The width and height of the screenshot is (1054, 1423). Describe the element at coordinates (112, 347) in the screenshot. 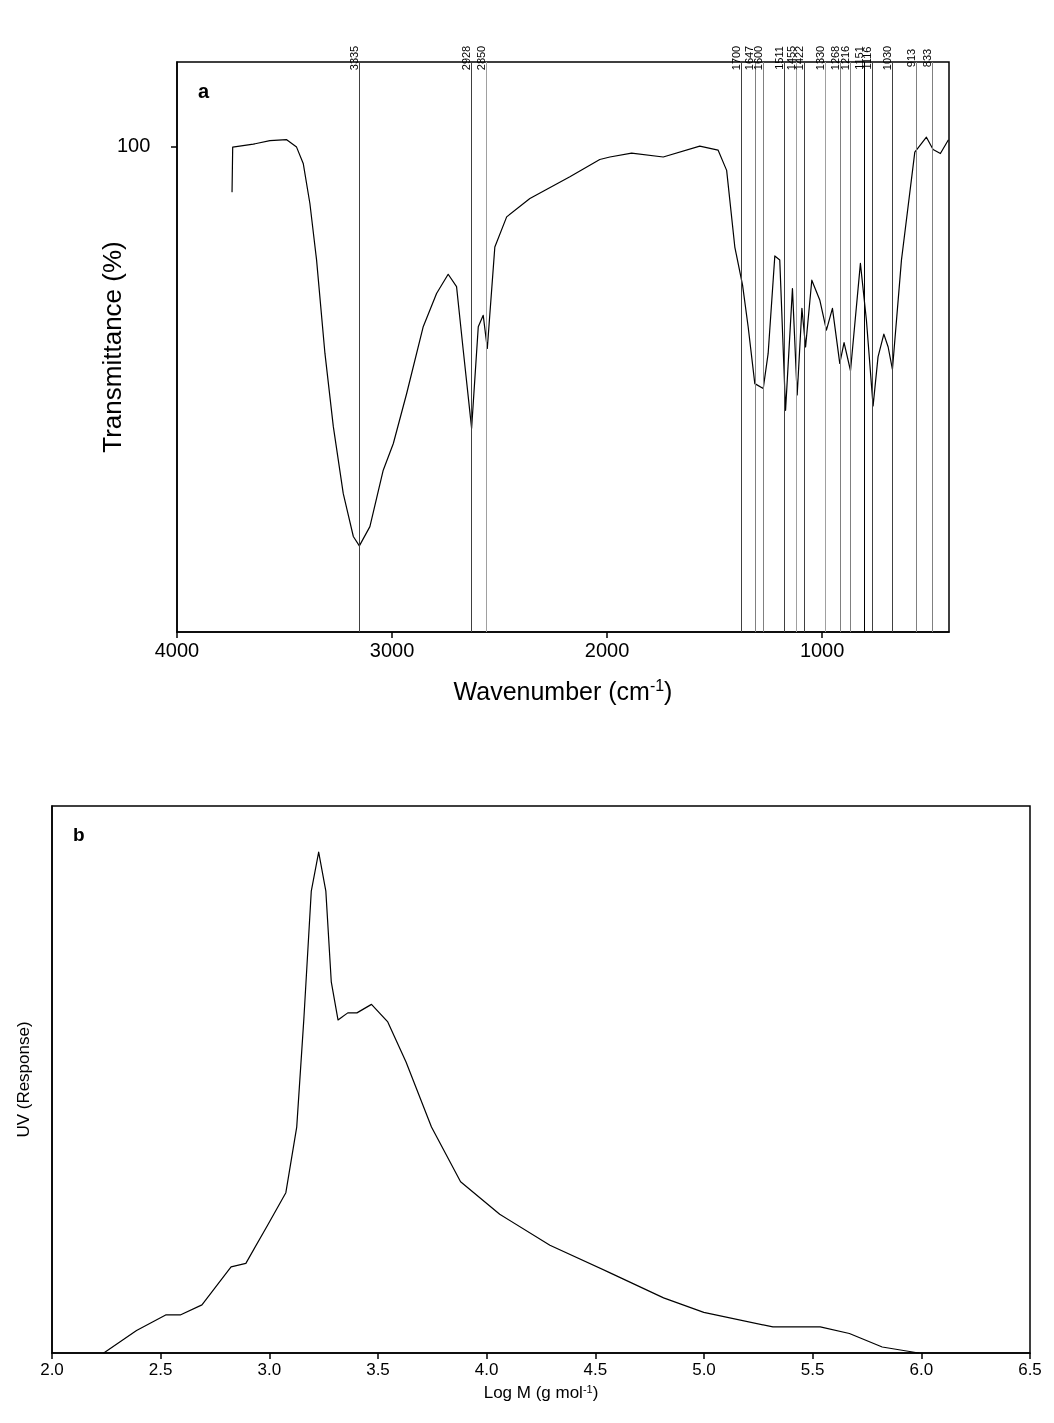

I see `y-axis-title: Transmittance (%)` at that location.